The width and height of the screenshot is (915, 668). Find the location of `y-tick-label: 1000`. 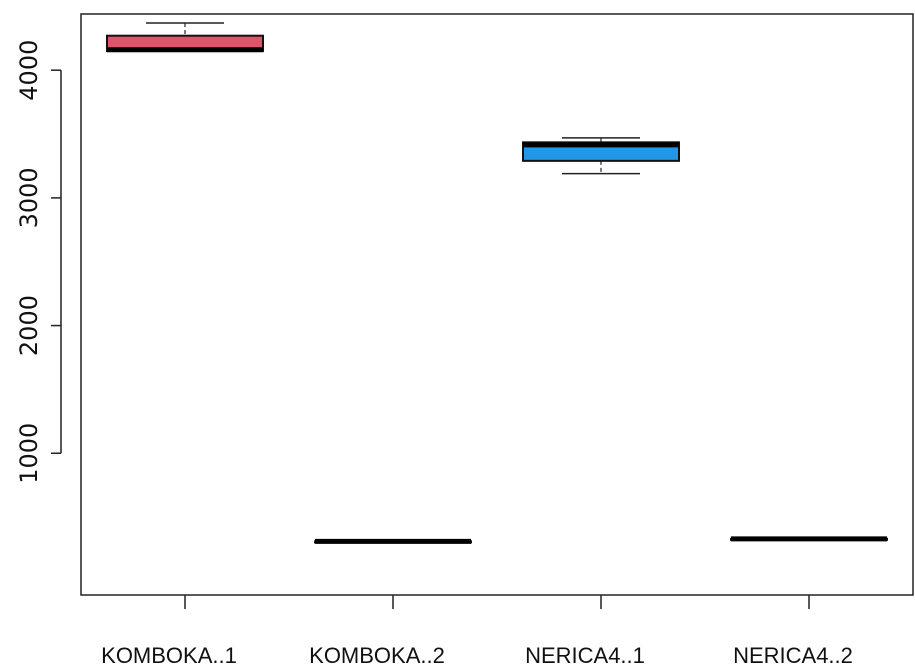

y-tick-label: 1000 is located at coordinates (29, 453).